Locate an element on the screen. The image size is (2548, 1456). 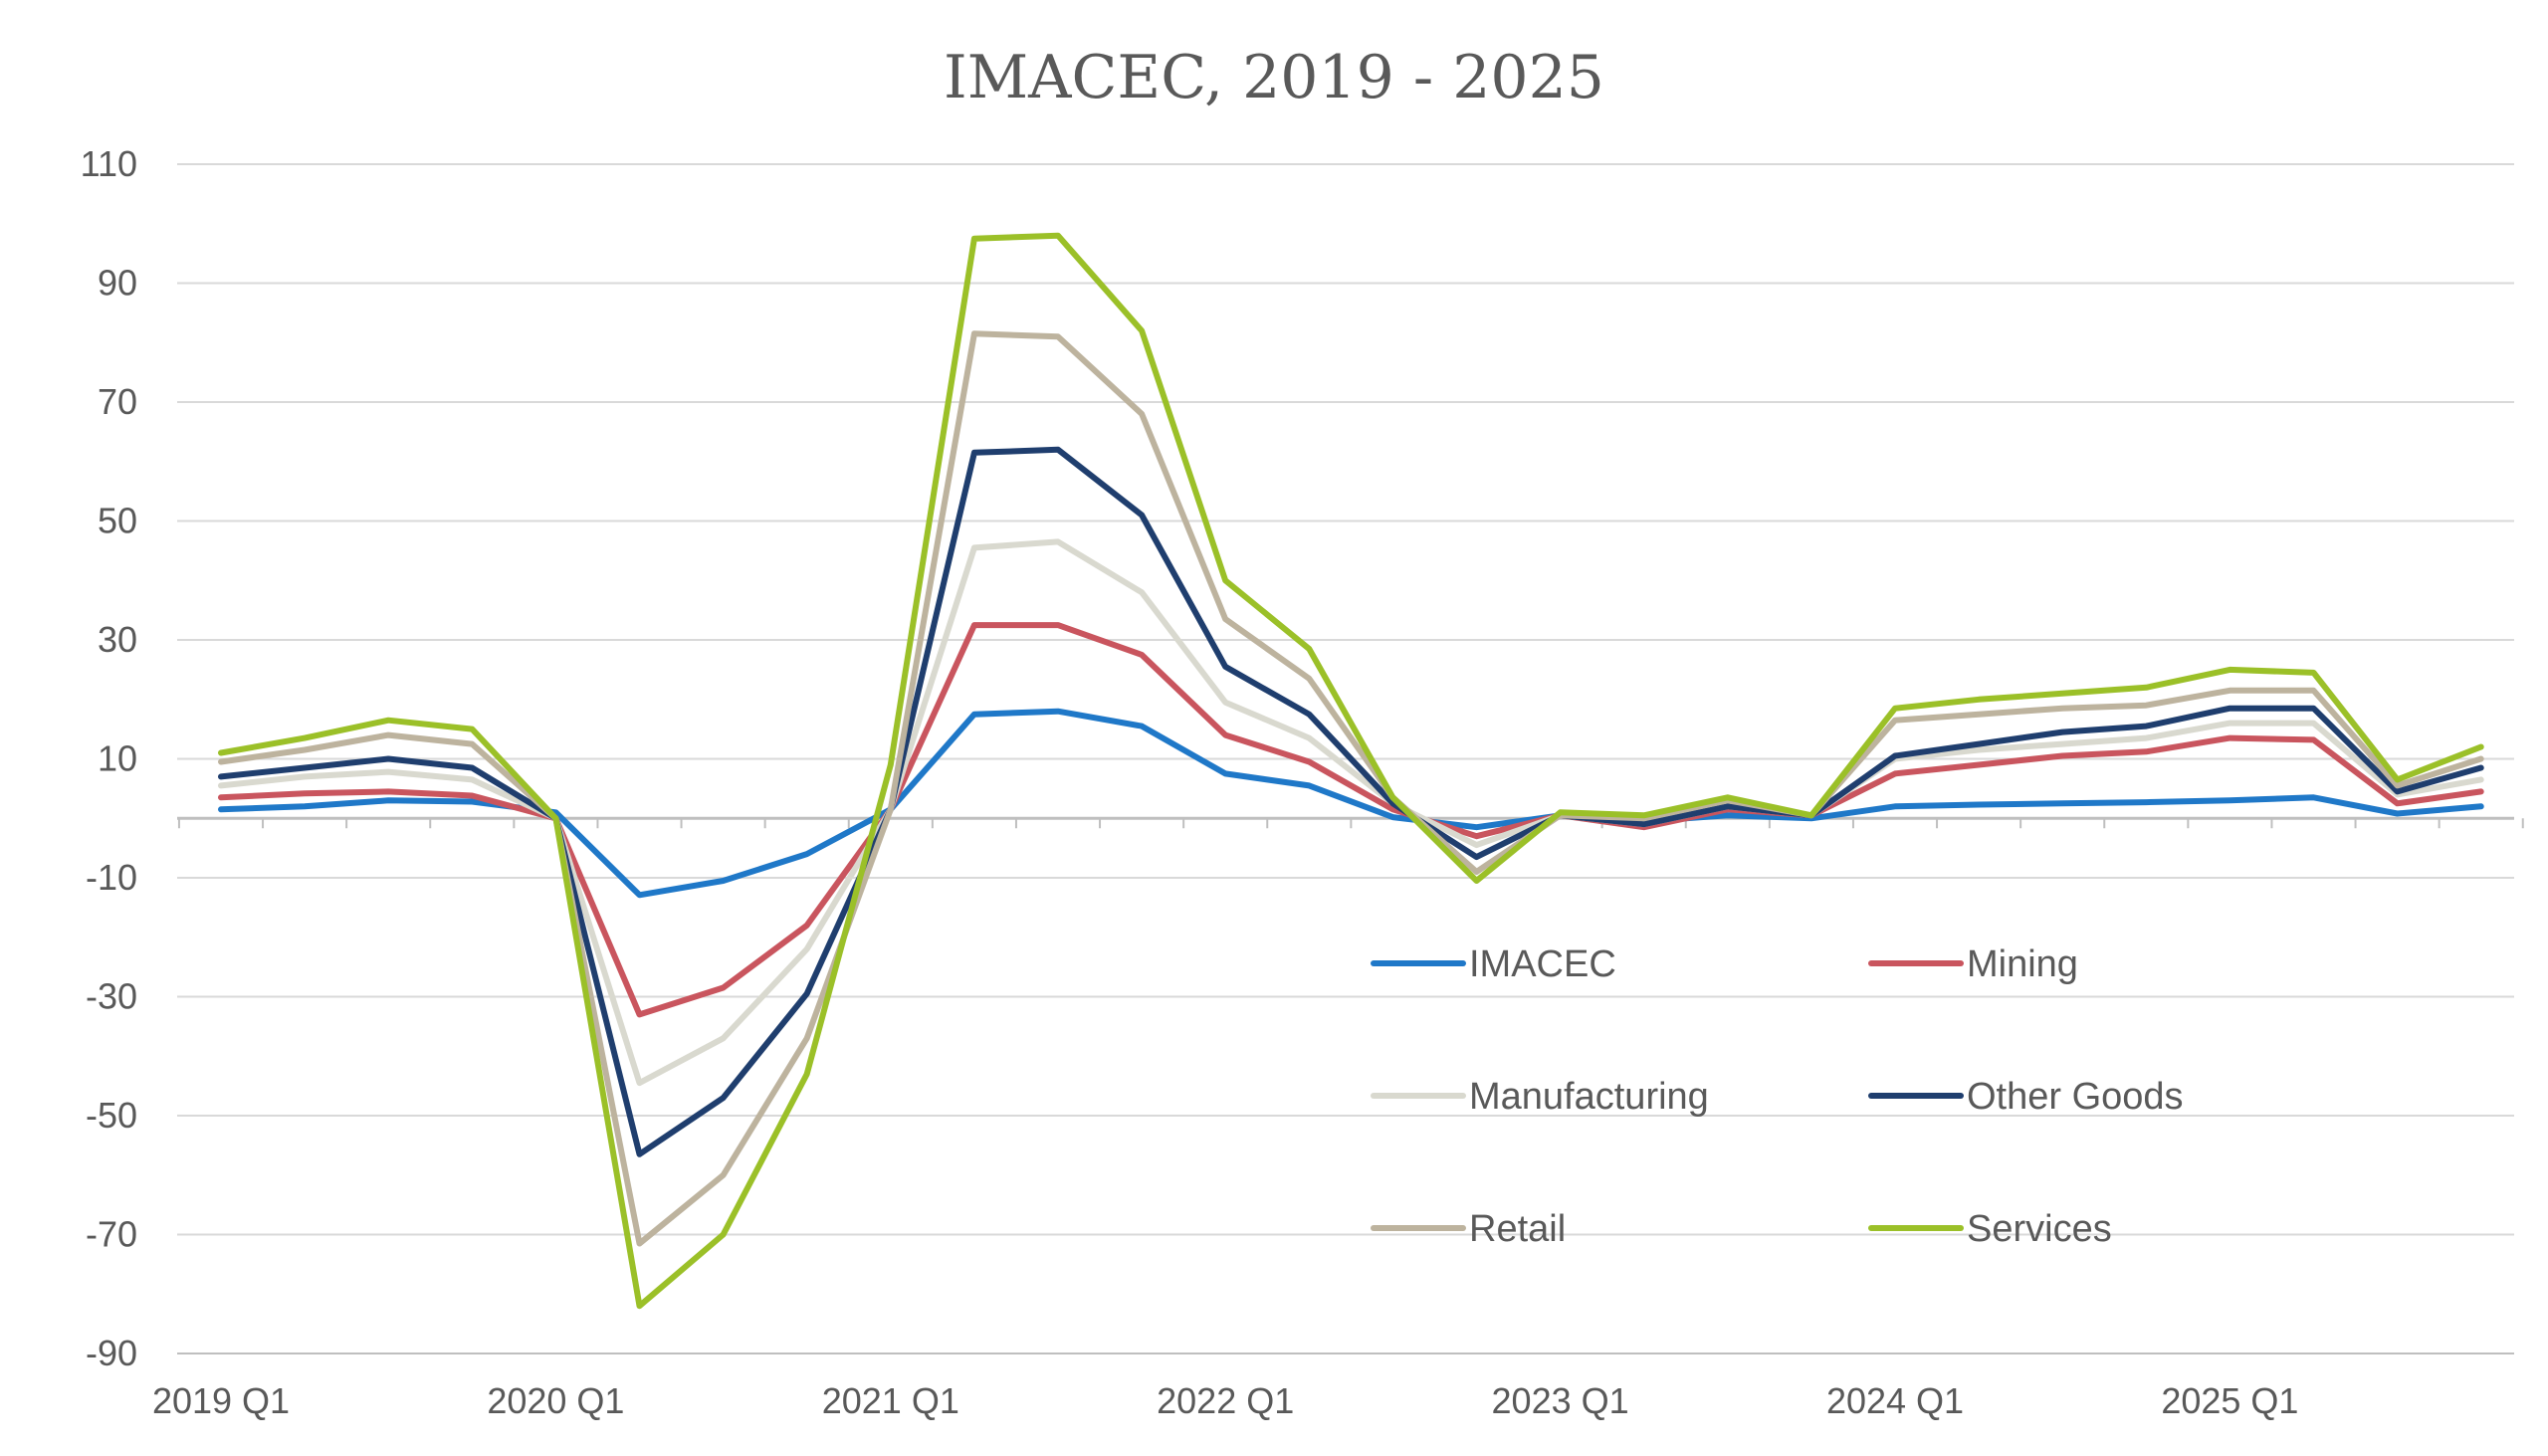
x-tick-label: 2024 Q1 is located at coordinates (1895, 1400).